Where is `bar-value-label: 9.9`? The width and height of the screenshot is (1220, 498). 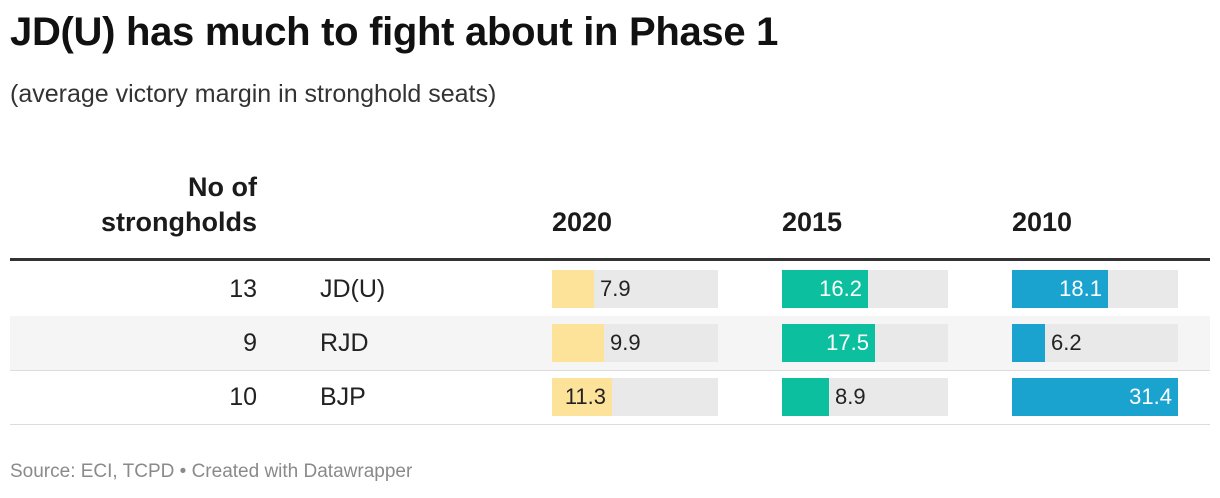
bar-value-label: 9.9 is located at coordinates (625, 342).